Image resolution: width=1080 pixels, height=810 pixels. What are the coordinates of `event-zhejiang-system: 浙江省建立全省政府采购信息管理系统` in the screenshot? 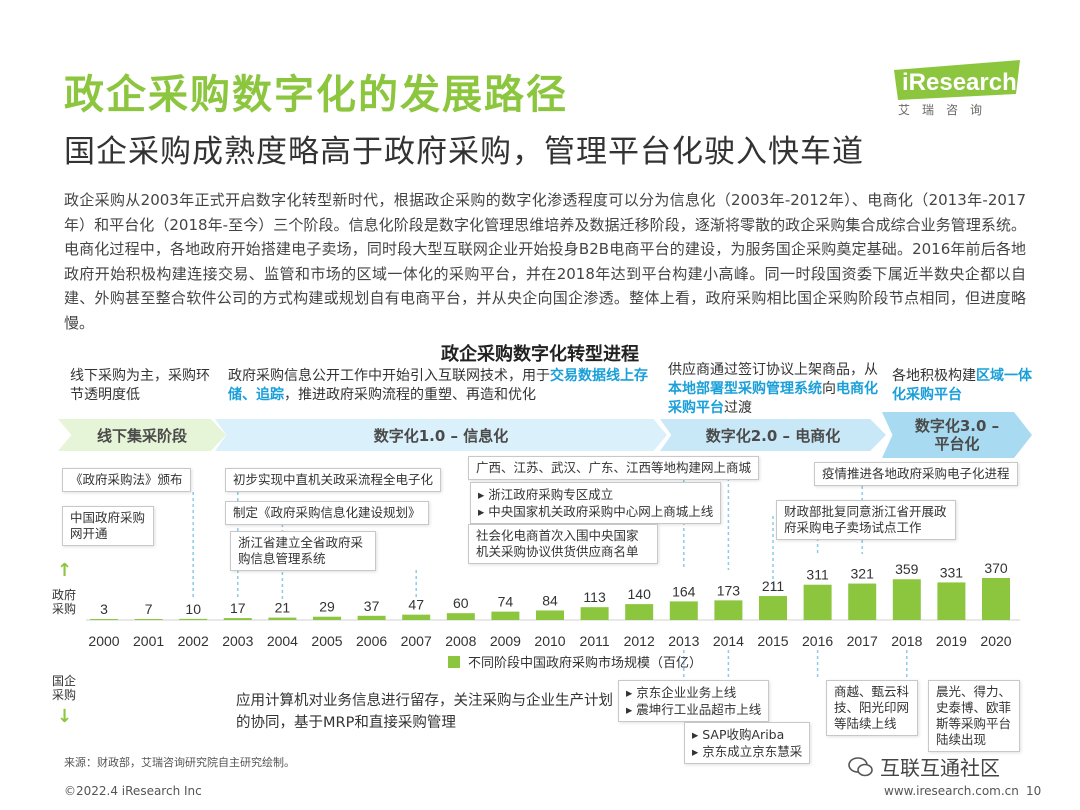 It's located at (303, 551).